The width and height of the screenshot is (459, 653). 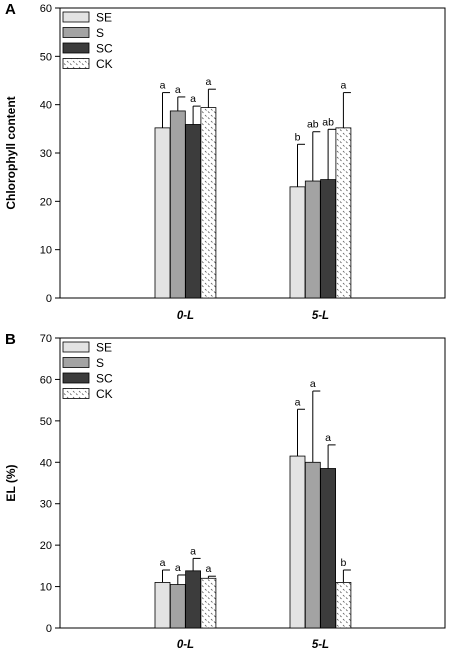 What do you see at coordinates (10, 9) in the screenshot?
I see `panel-letter: A` at bounding box center [10, 9].